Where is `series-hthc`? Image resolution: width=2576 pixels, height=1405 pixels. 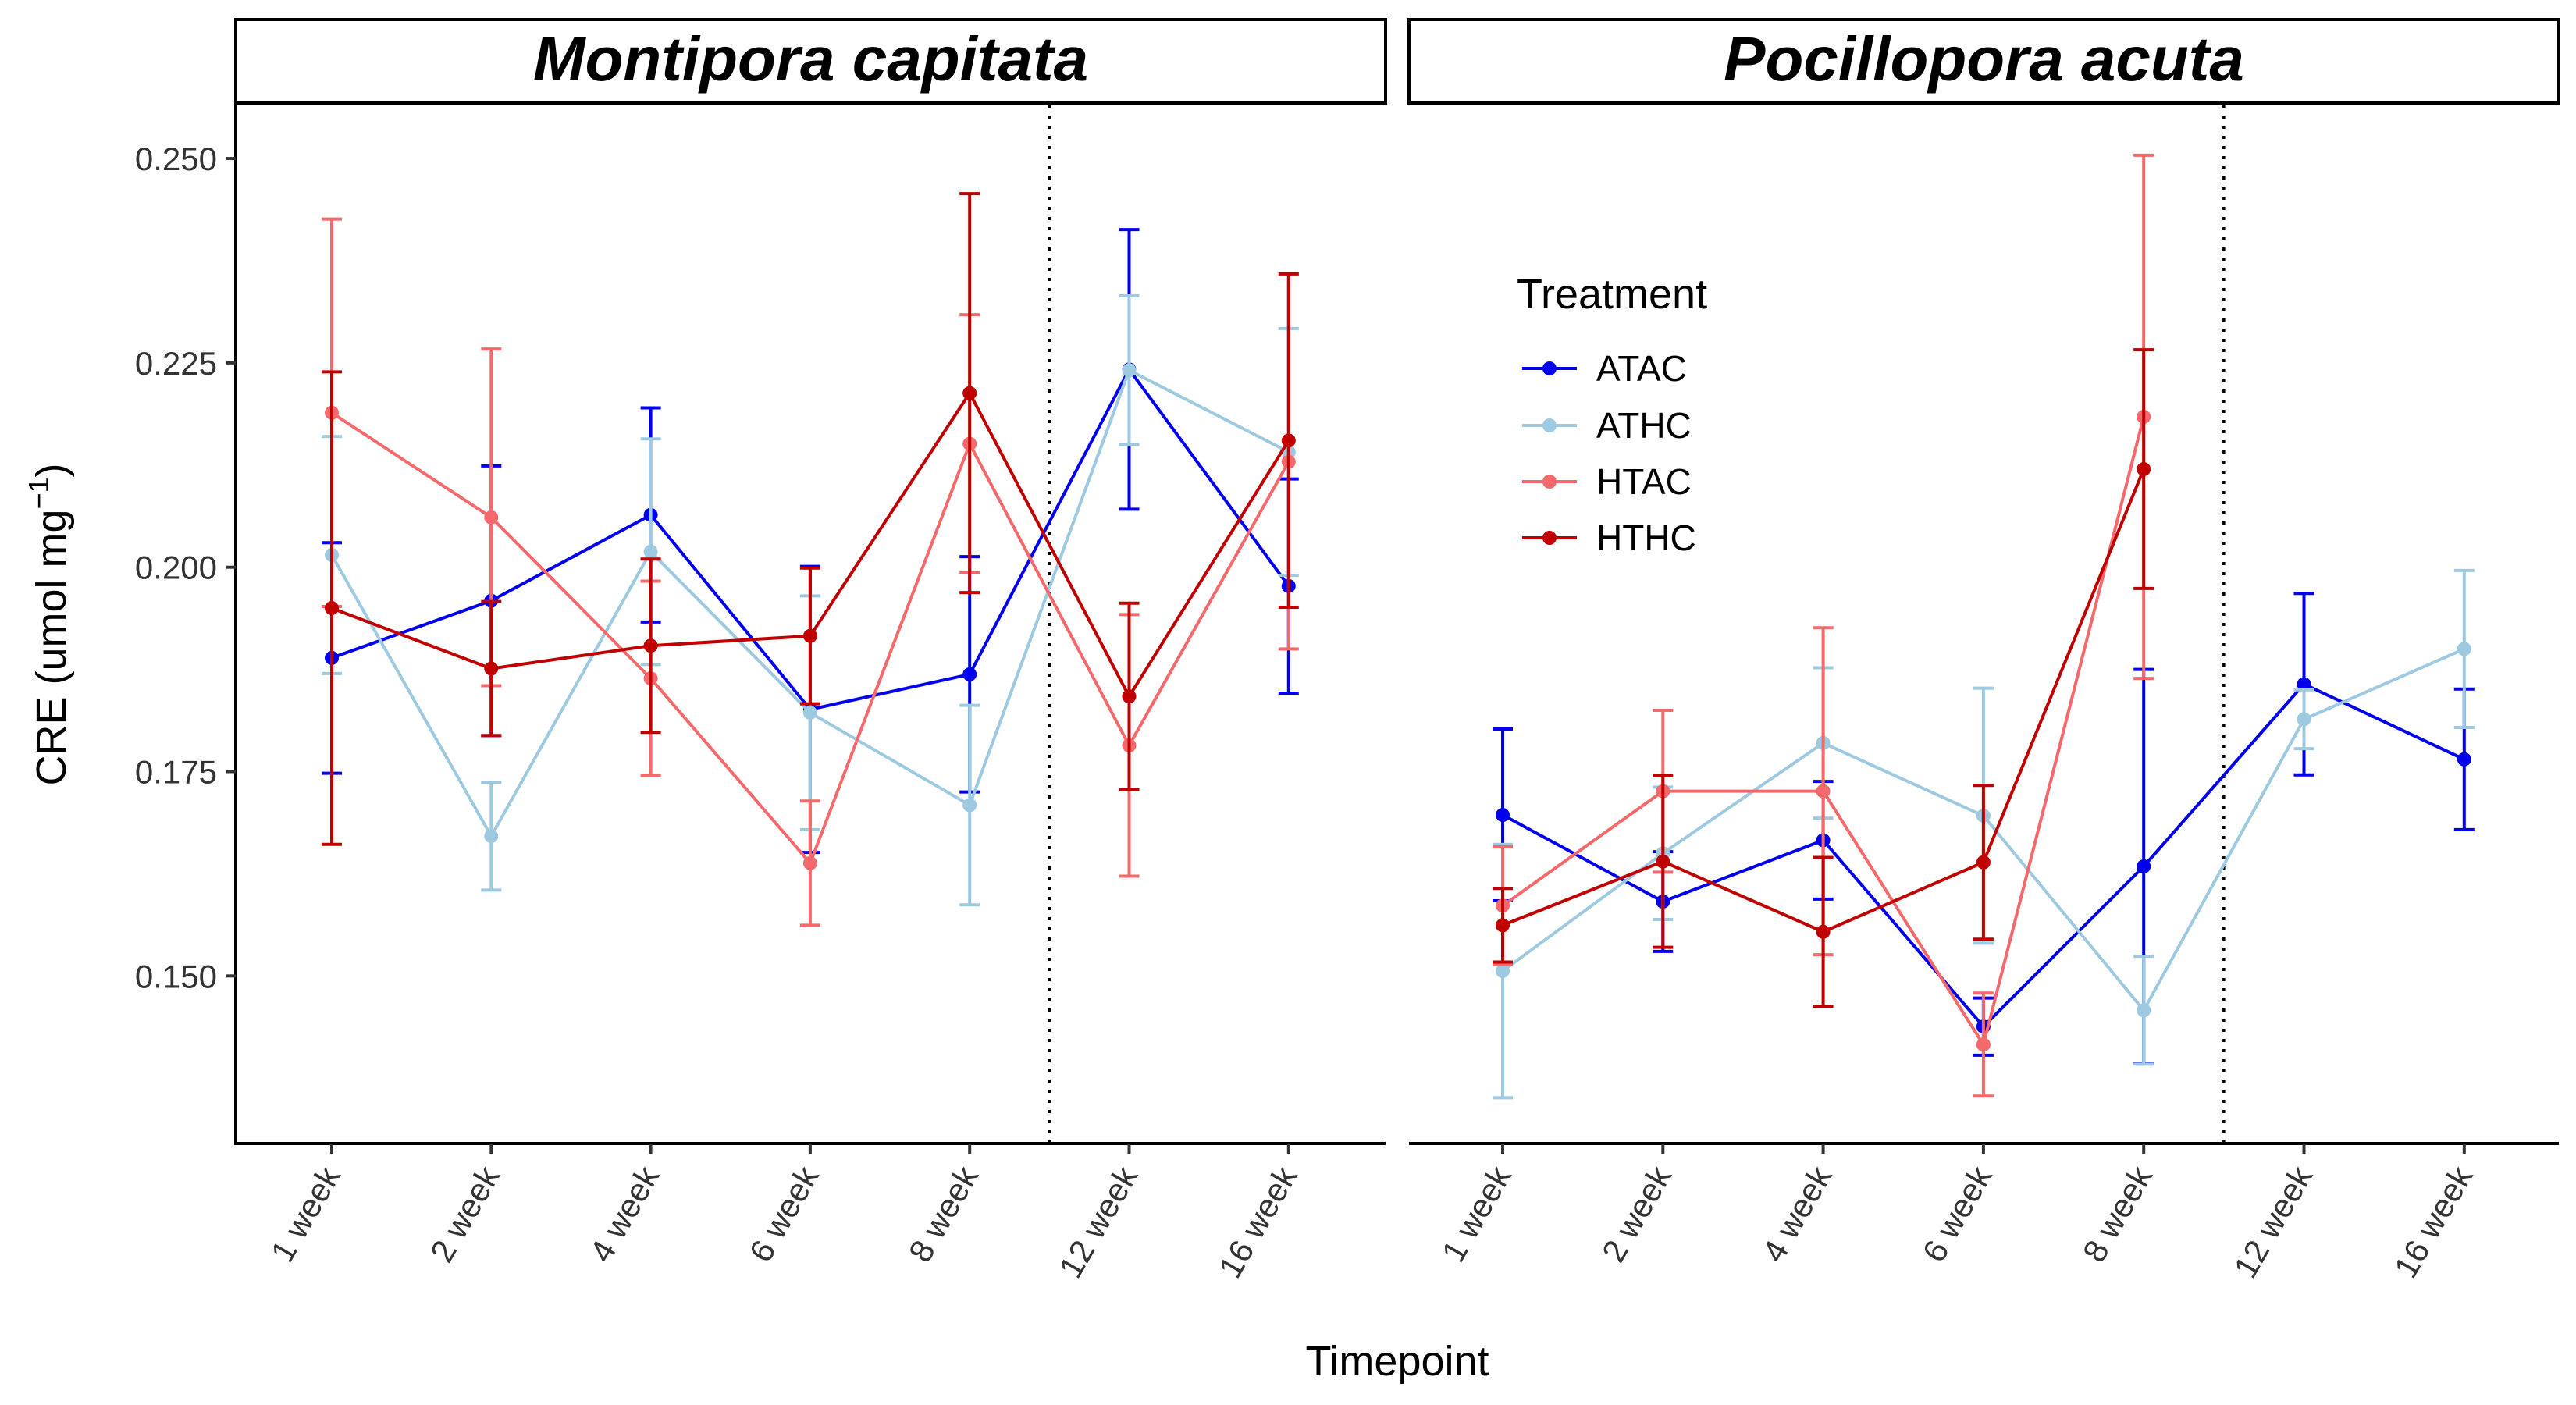
series-hthc is located at coordinates (1823, 678).